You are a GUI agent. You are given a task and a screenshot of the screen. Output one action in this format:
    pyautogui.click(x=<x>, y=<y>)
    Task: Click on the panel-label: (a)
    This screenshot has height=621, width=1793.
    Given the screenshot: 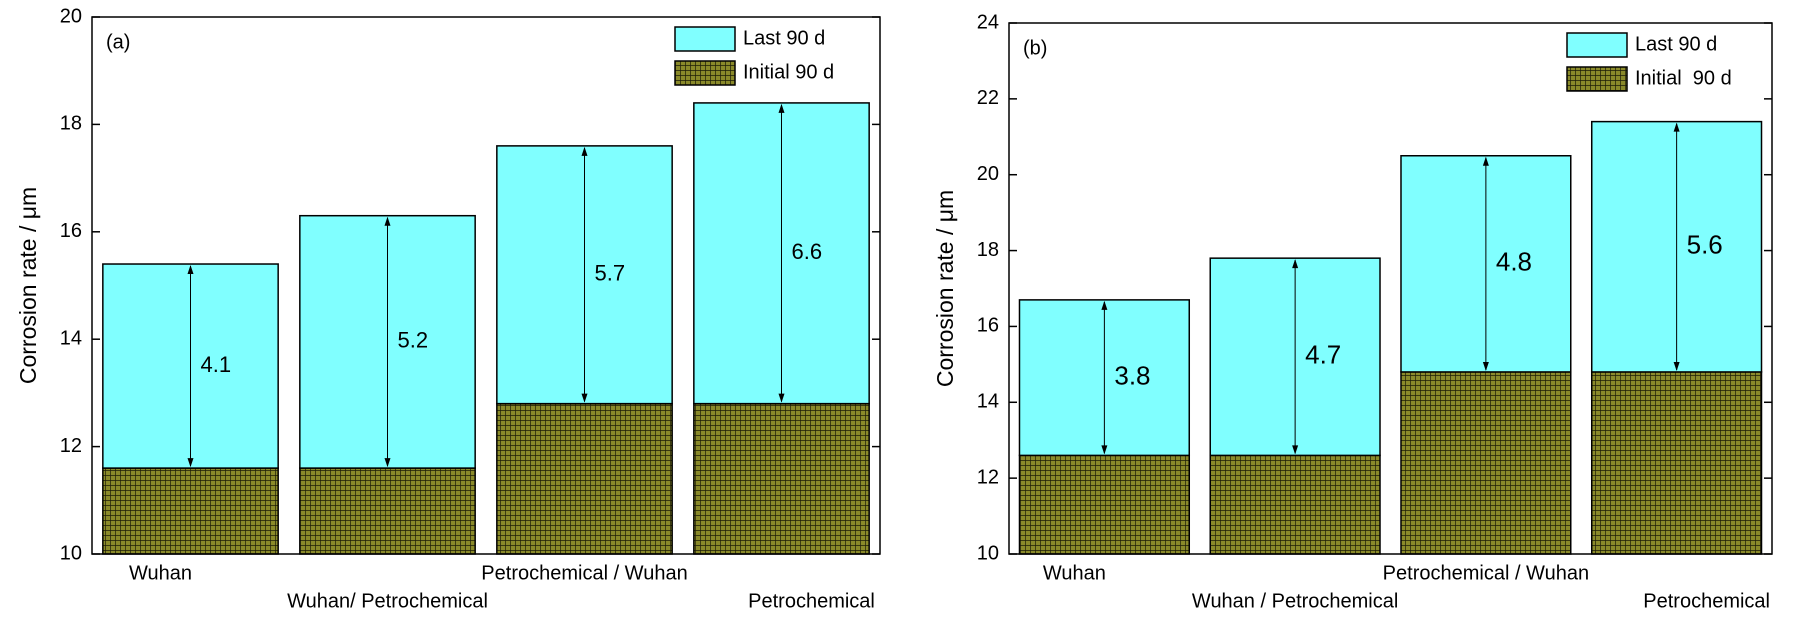 What is the action you would take?
    pyautogui.click(x=118, y=42)
    